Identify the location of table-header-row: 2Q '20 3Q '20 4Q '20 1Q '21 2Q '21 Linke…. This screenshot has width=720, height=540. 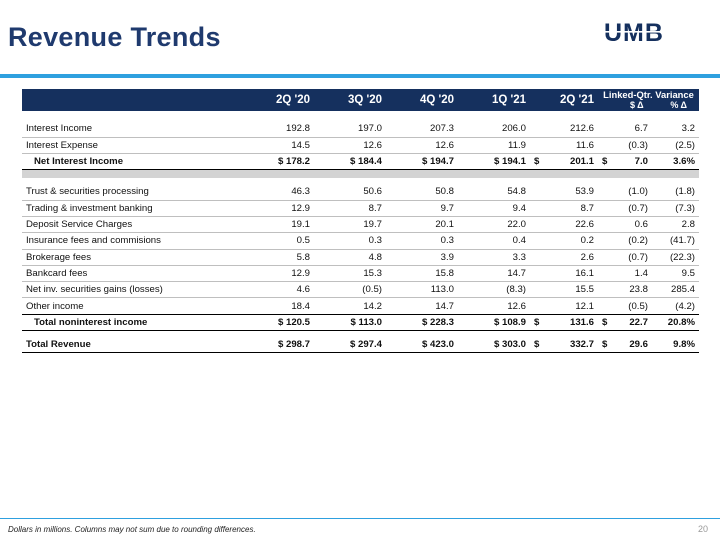
(360, 100).